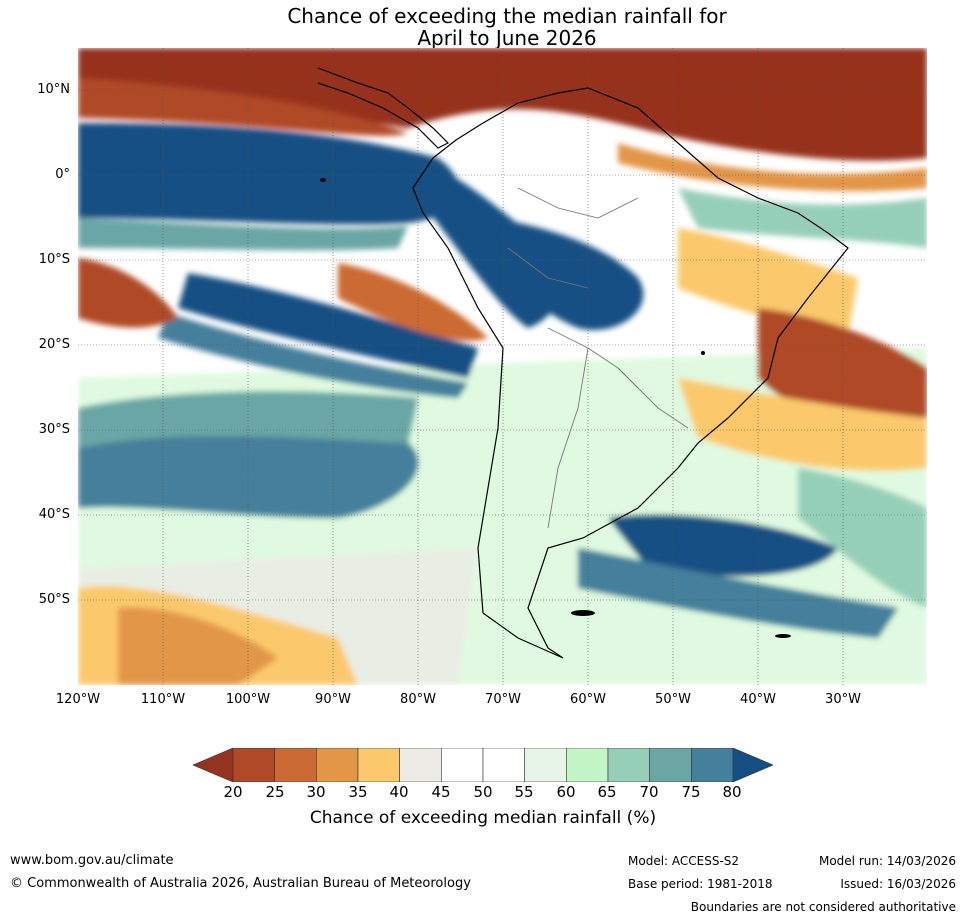 The image size is (965, 919). What do you see at coordinates (78, 699) in the screenshot?
I see `lon-label-120w: 120°W` at bounding box center [78, 699].